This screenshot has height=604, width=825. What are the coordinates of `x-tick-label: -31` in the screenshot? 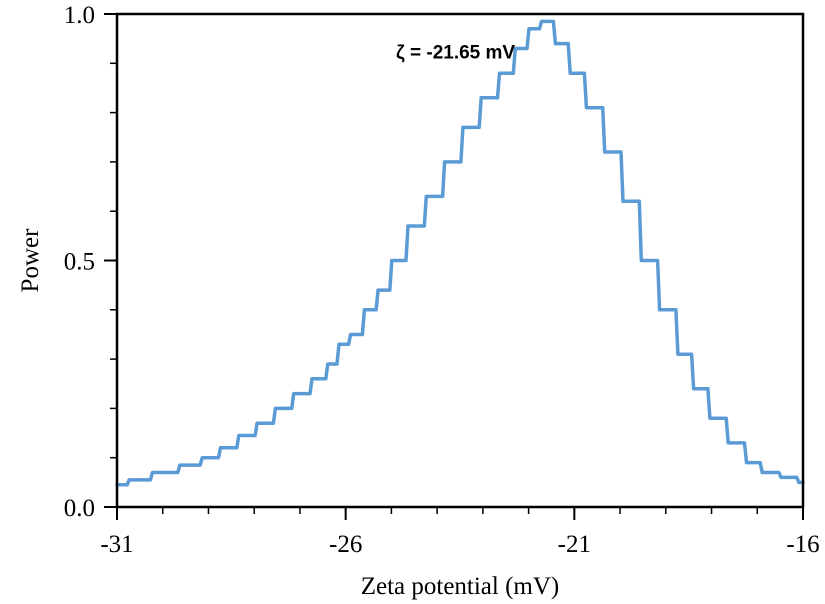 It's located at (116, 544).